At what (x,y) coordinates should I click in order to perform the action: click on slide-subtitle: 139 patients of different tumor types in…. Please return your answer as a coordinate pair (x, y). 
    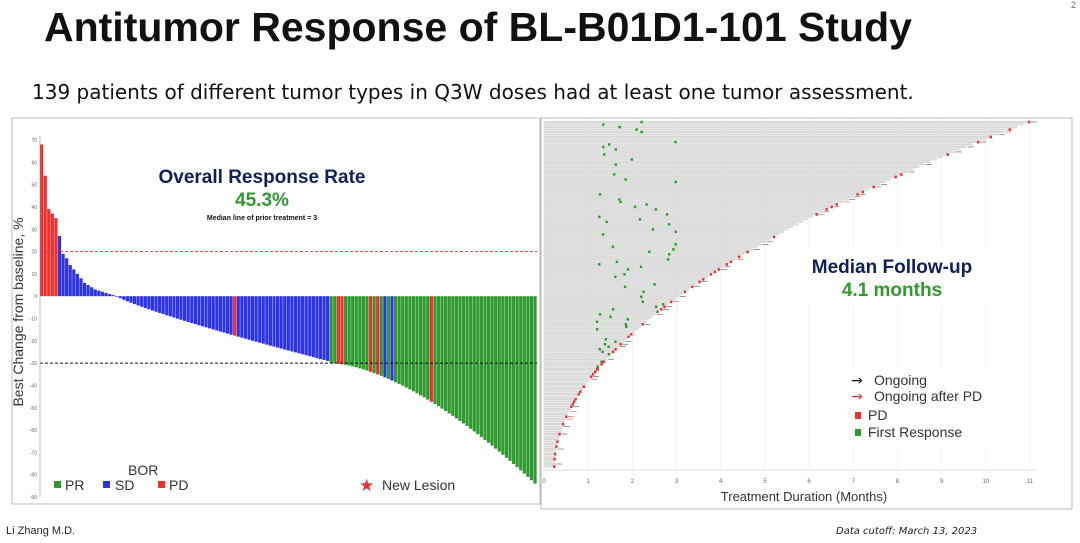
    Looking at the image, I should click on (473, 92).